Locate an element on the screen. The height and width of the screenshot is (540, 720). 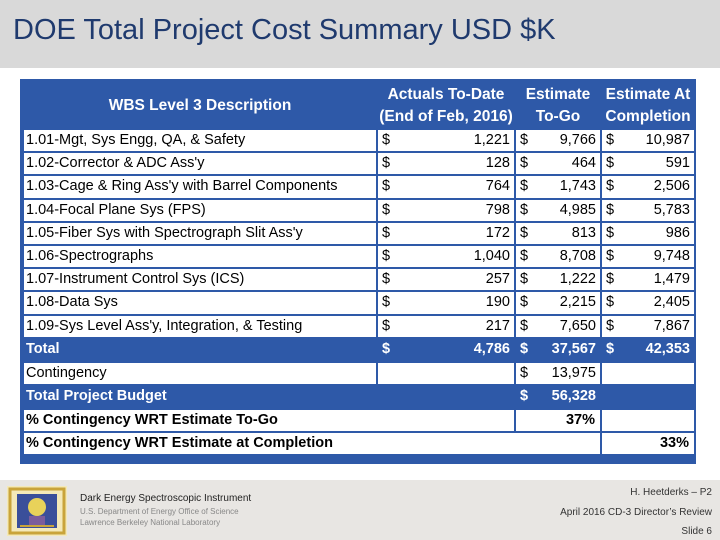
cell-value: 464 is located at coordinates (583, 163).